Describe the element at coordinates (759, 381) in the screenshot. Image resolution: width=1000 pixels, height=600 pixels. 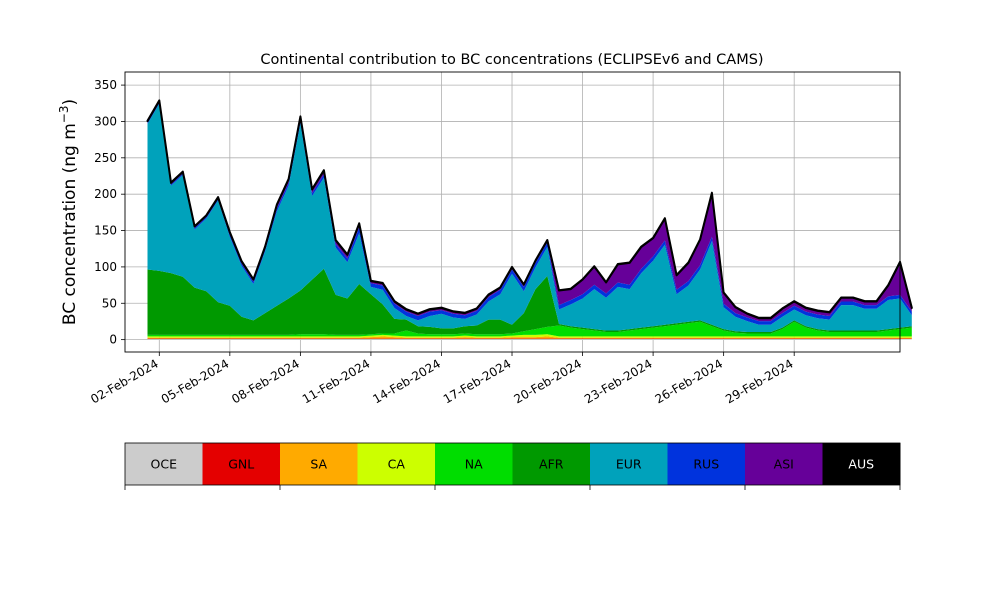
I see `x-tick-label: 29-Feb-2024` at that location.